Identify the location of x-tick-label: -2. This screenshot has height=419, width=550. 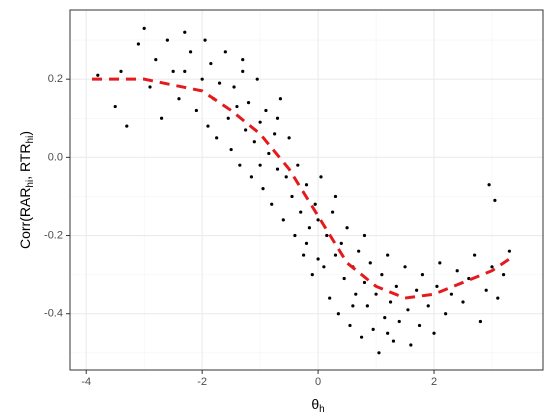
(202, 382).